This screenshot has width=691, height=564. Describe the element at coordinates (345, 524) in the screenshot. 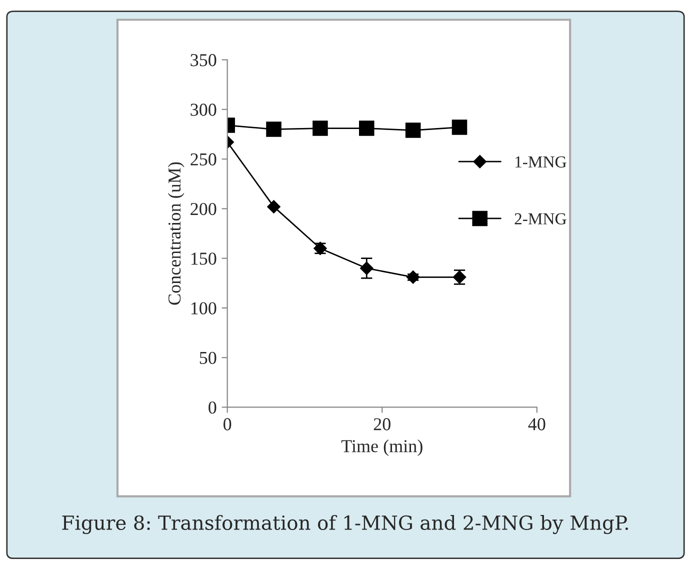

I see `caption: Figure 8: Transformation of 1-MNG and 2-MNG by MngP.` at that location.